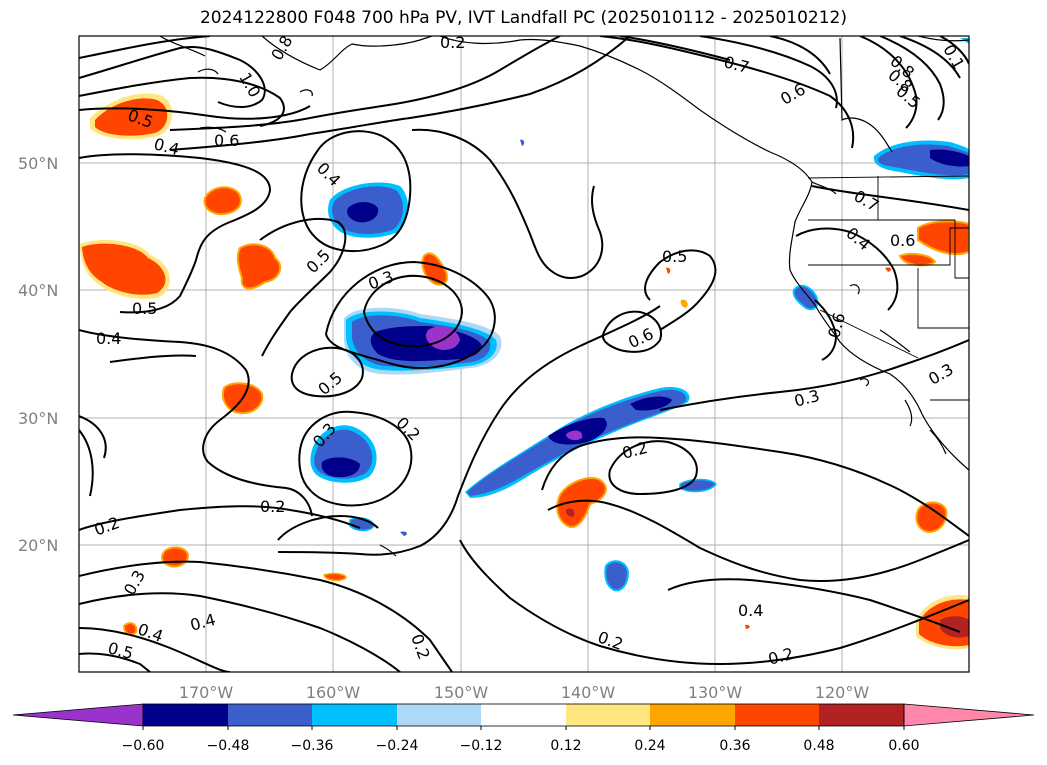 This screenshot has width=1047, height=765. Describe the element at coordinates (461, 692) in the screenshot. I see `lon-label: 150°W` at that location.